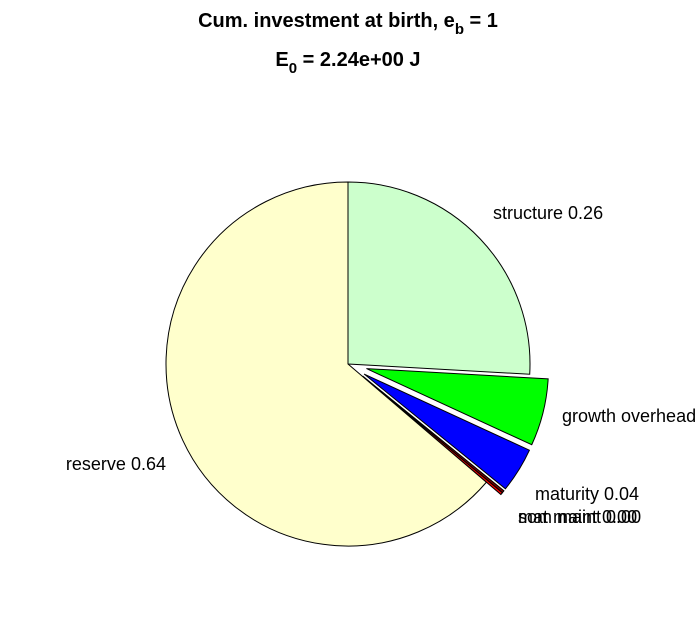  Describe the element at coordinates (585, 213) in the screenshot. I see `slice-value: 0.26` at that location.